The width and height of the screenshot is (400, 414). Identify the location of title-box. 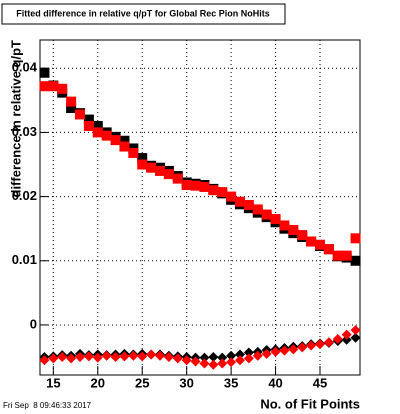
(143, 14).